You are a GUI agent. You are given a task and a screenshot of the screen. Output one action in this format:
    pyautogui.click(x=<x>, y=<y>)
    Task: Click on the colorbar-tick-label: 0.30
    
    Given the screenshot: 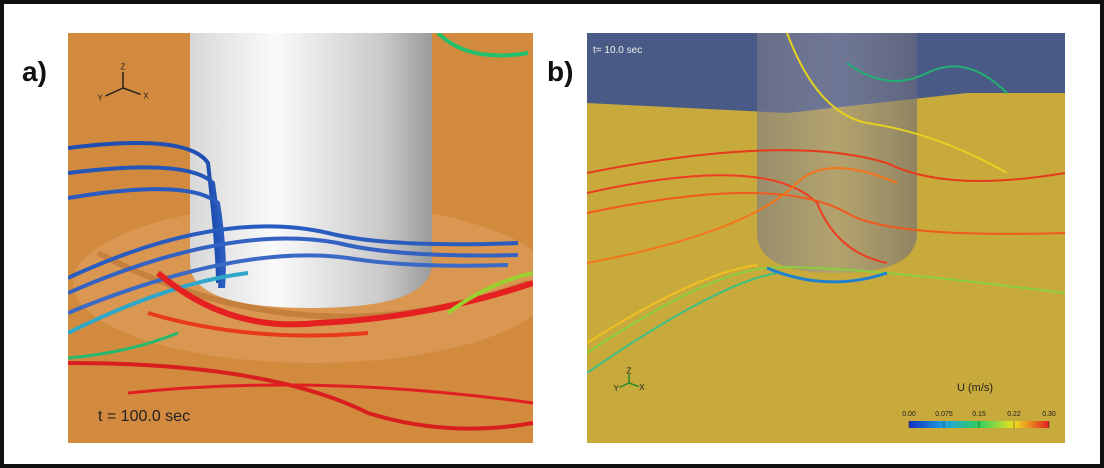 What is the action you would take?
    pyautogui.click(x=1049, y=414)
    